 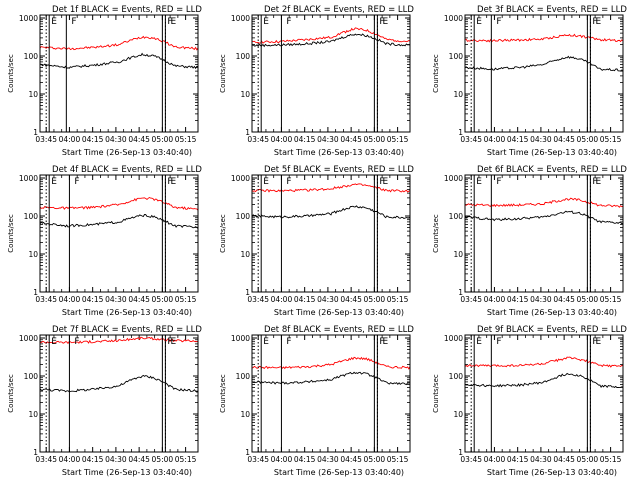 I want to click on chart-title: Det 5f BLACK = Events, RED = LLD, so click(x=339, y=170).